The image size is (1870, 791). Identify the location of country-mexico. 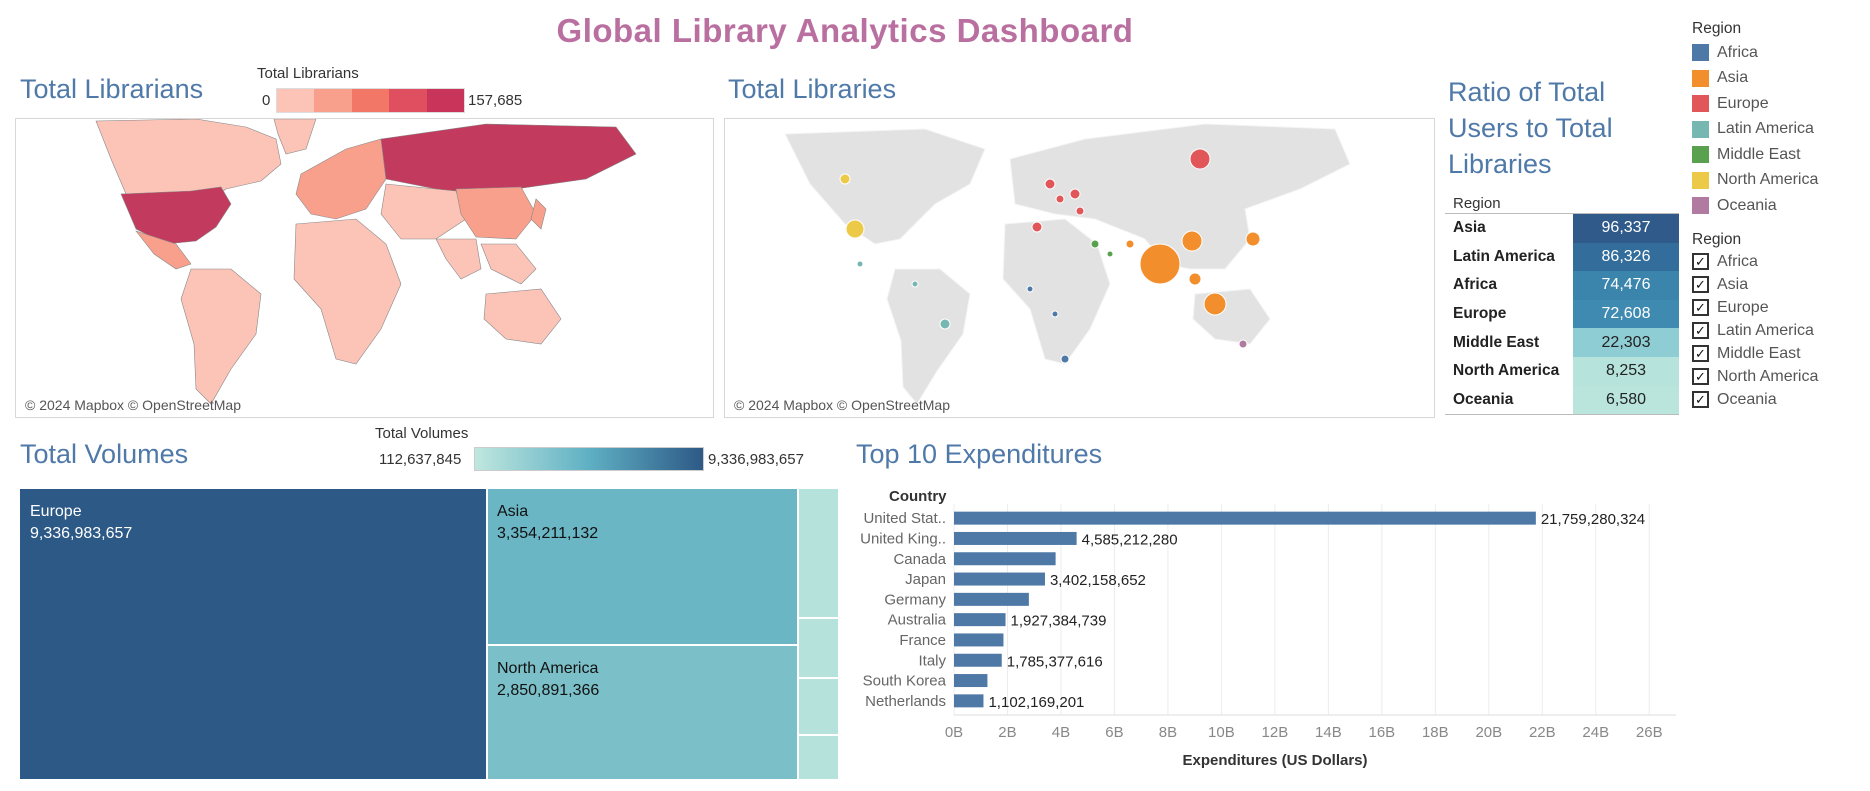
(163, 250).